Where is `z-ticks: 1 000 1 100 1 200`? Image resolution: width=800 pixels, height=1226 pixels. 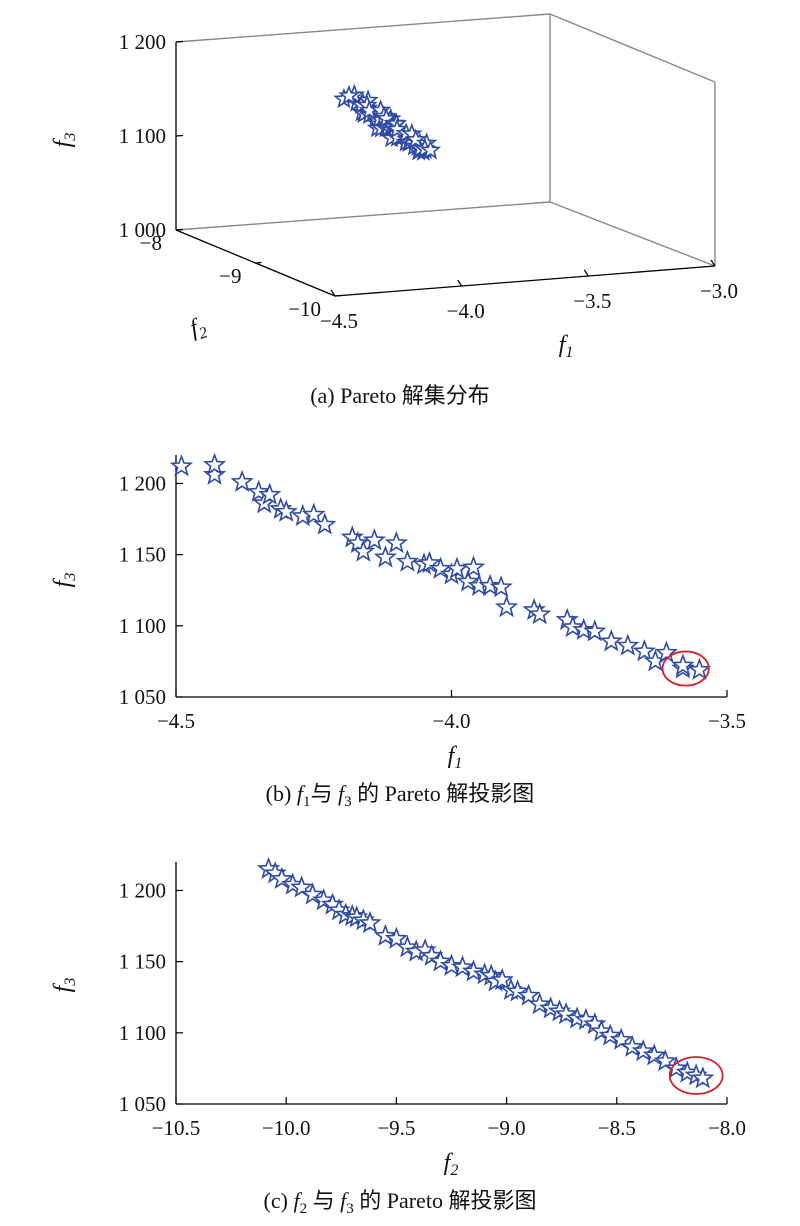 z-ticks: 1 000 1 100 1 200 is located at coordinates (151, 136).